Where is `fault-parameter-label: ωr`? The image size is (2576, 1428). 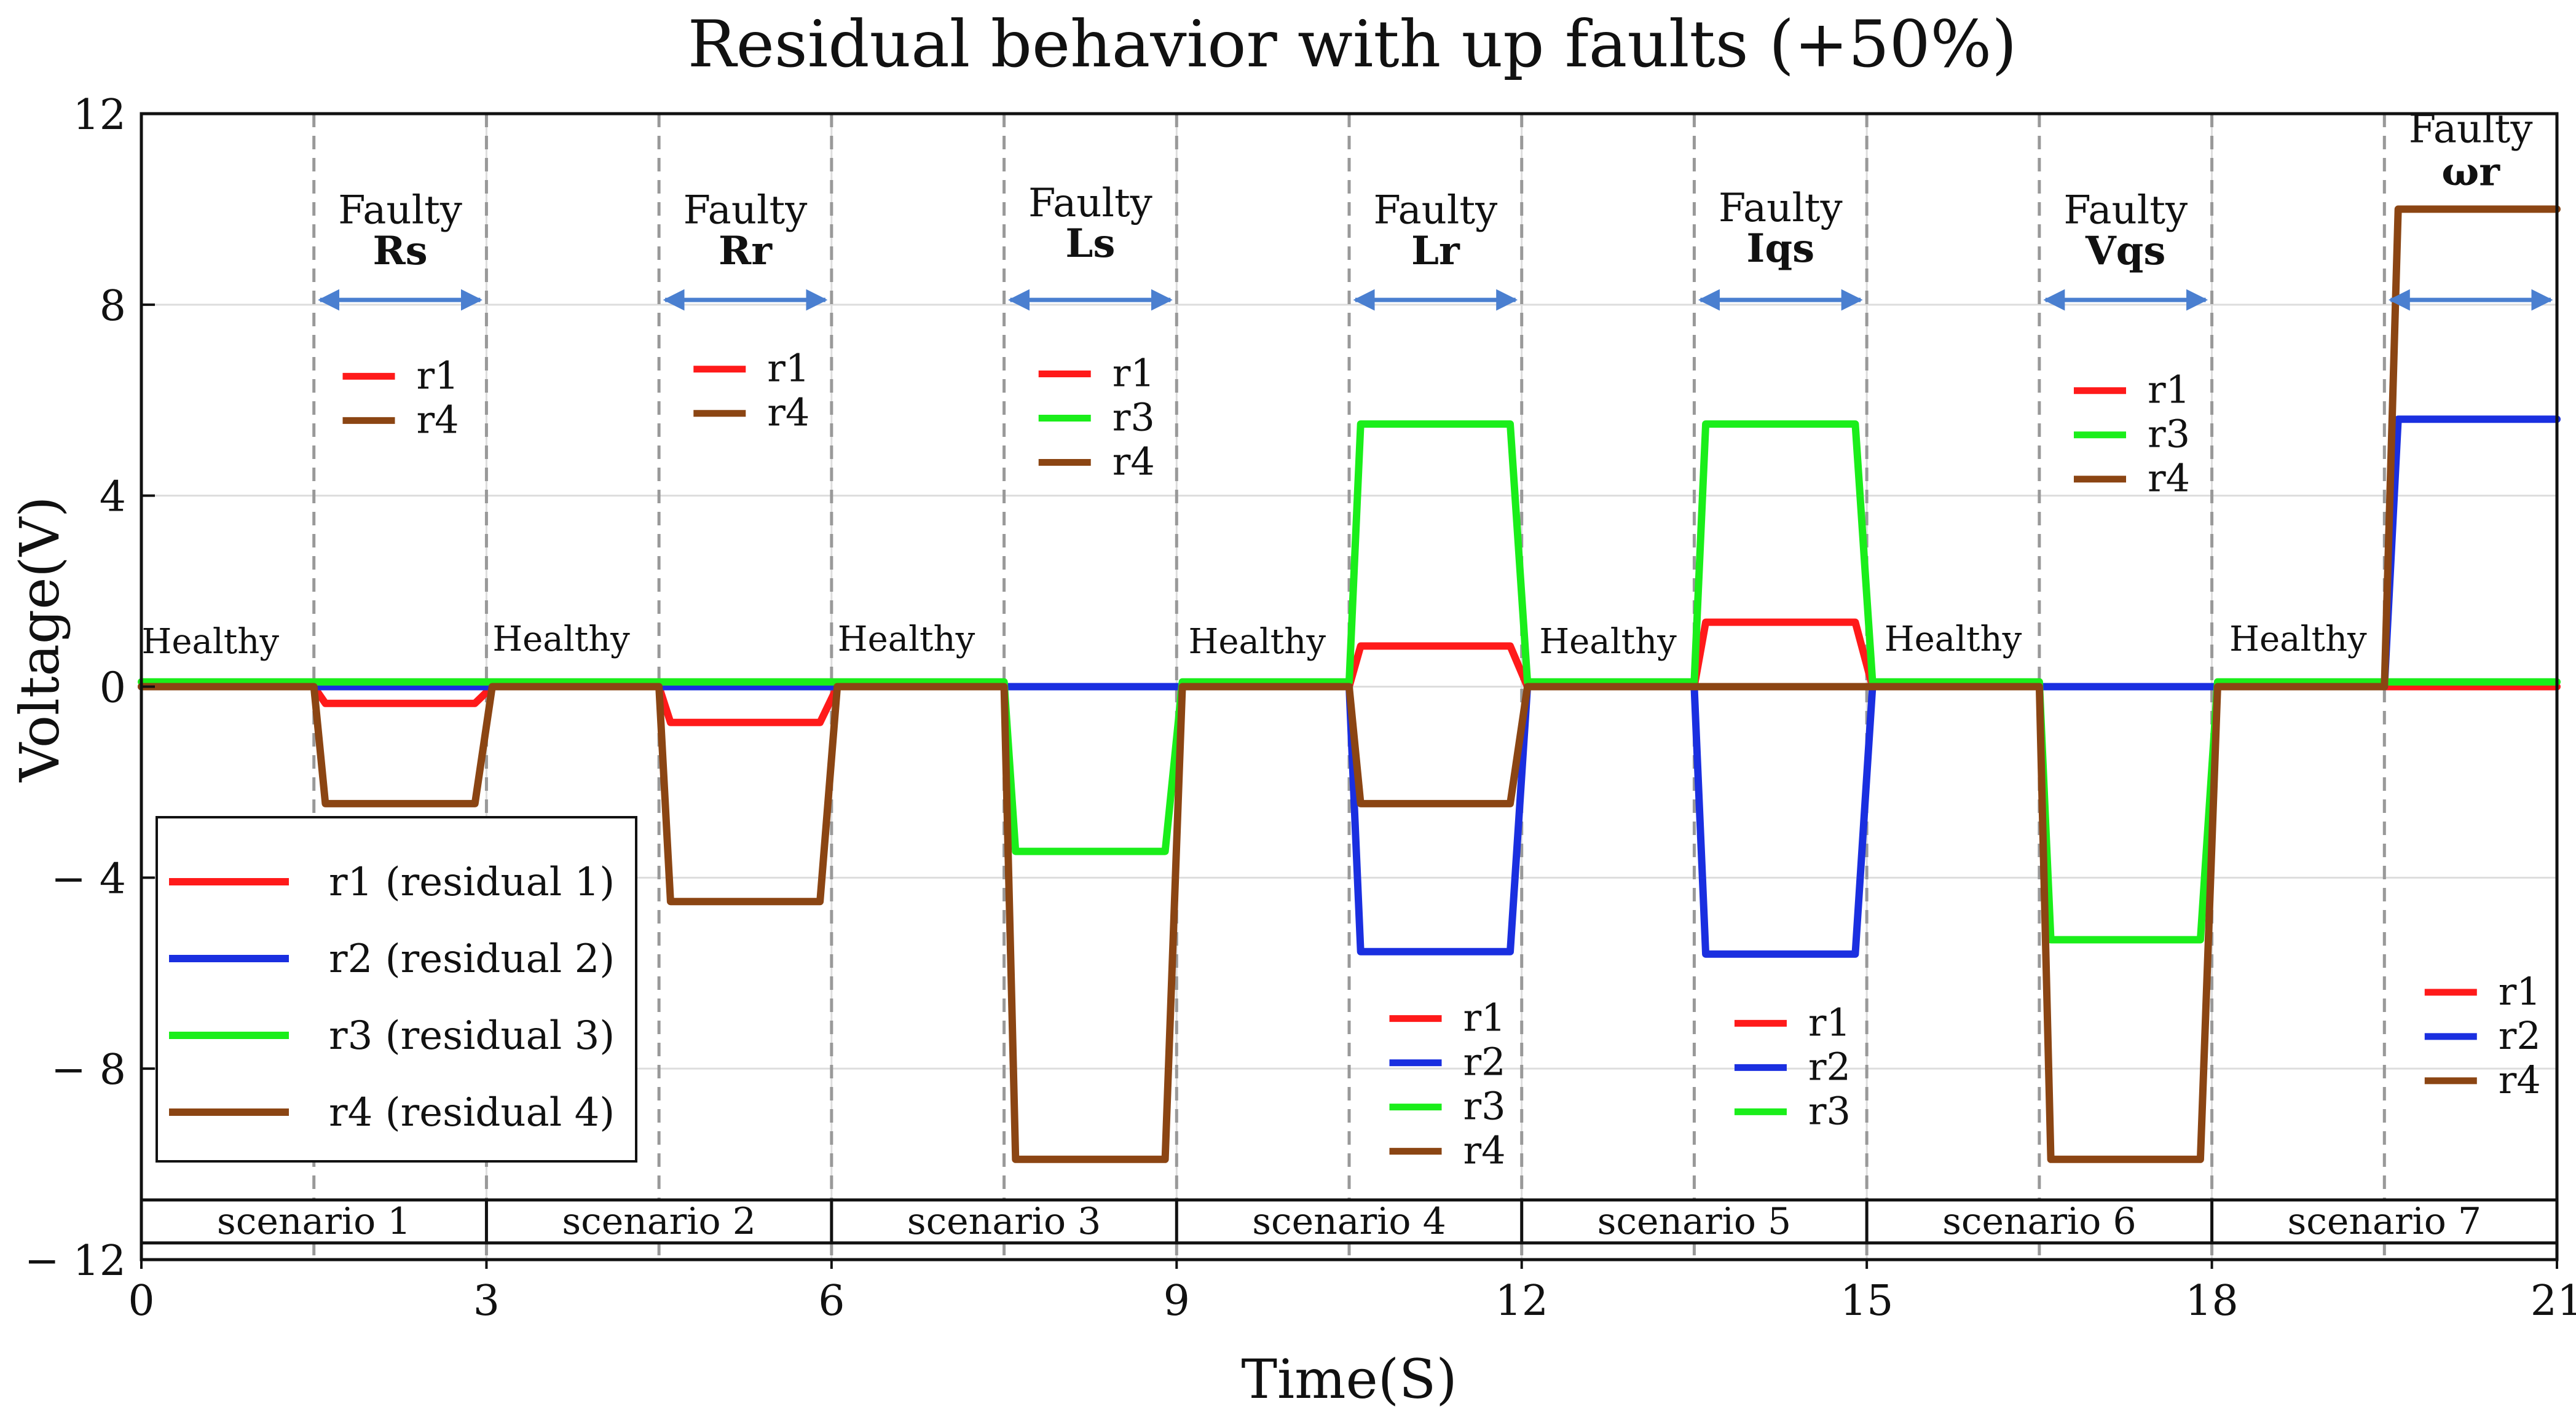 fault-parameter-label: ωr is located at coordinates (2471, 172).